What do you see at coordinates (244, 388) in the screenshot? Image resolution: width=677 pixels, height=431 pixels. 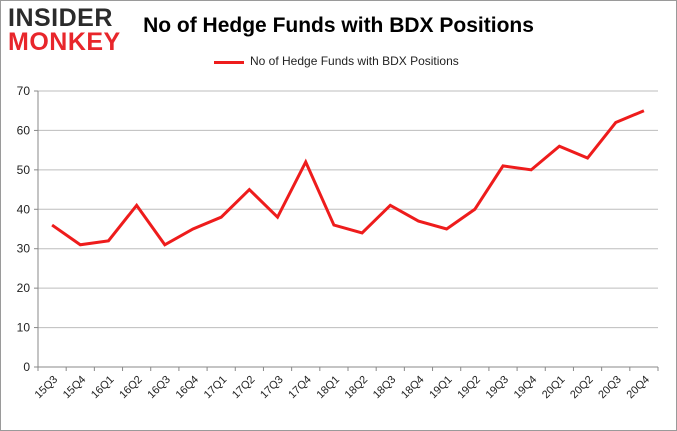 I see `x-tick-label-17Q2: 17Q2` at bounding box center [244, 388].